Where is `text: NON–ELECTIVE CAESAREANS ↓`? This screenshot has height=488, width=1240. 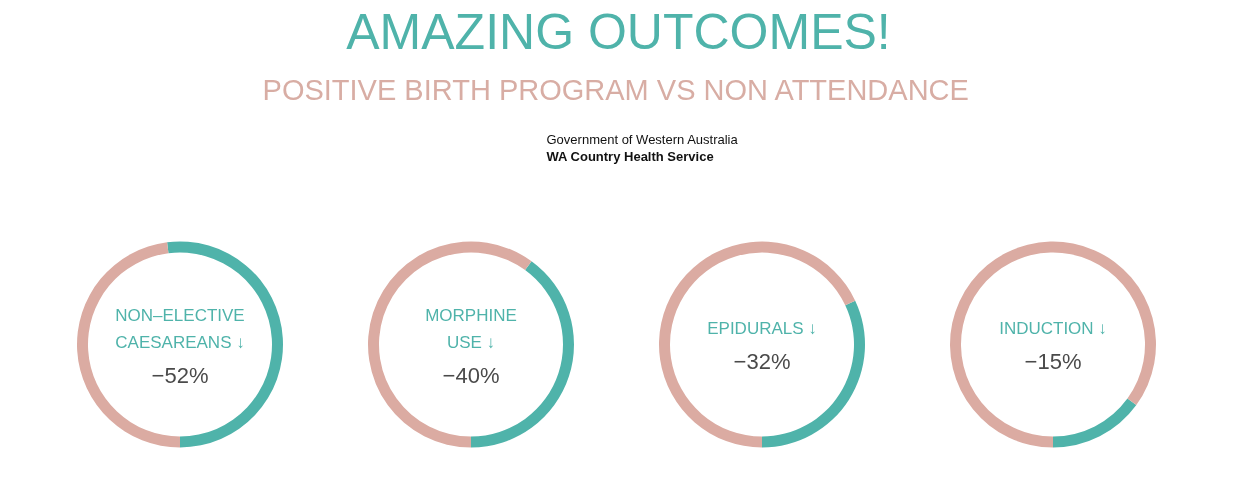 text: NON–ELECTIVE CAESAREANS ↓ is located at coordinates (180, 329).